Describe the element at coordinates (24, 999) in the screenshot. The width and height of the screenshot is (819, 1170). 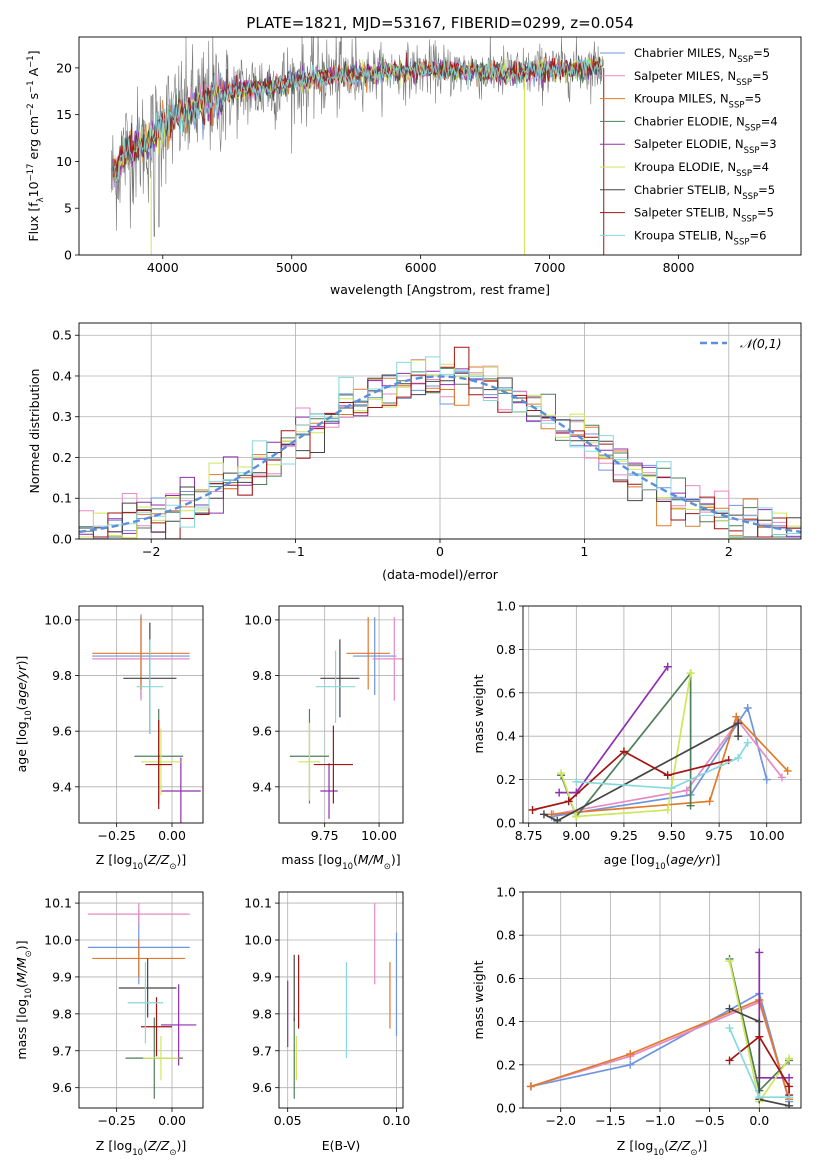
I see `y-axis-label: mass [log10(M/M⊙)]` at that location.